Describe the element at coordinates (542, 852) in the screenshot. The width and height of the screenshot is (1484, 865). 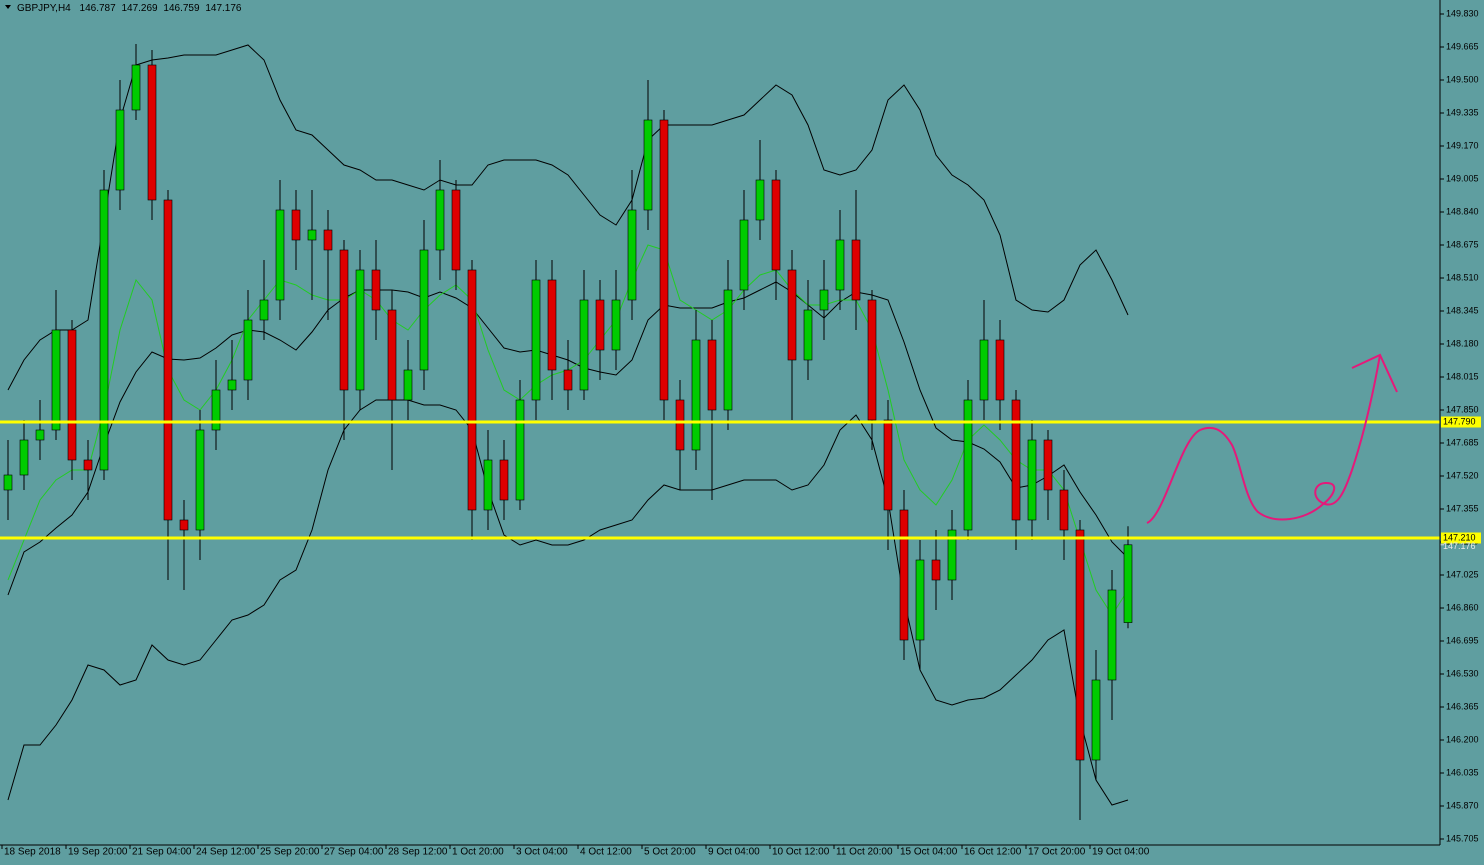
I see `x-tick-label: 3 Oct 04:00` at that location.